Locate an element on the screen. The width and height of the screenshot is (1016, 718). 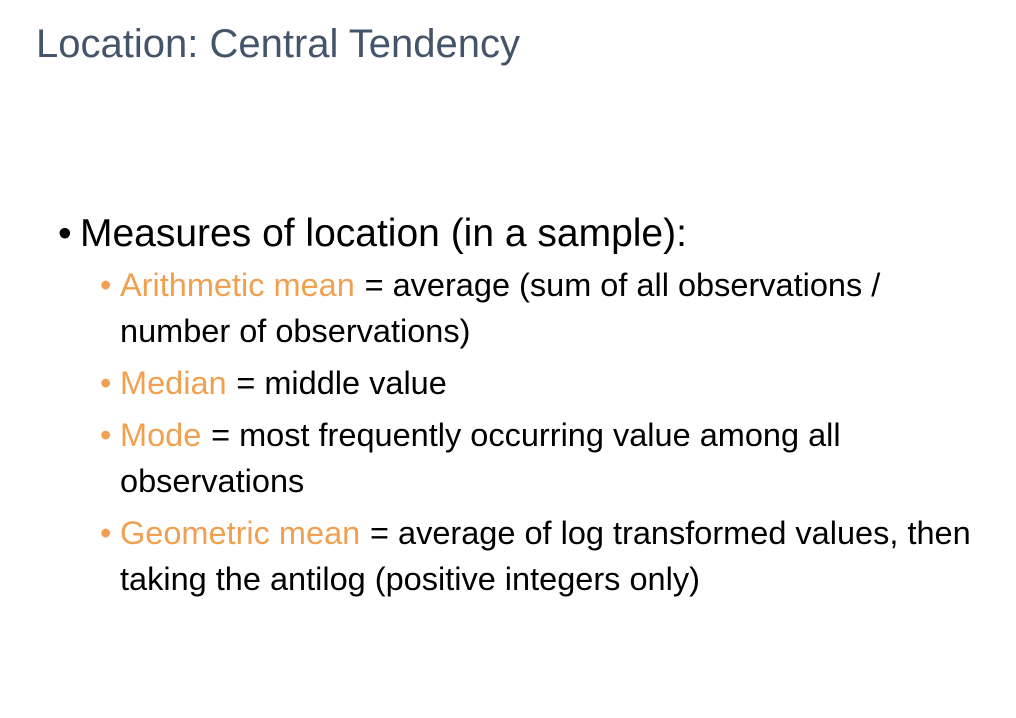
bullet: • Measures of location (in a sample): is located at coordinates (523, 234).